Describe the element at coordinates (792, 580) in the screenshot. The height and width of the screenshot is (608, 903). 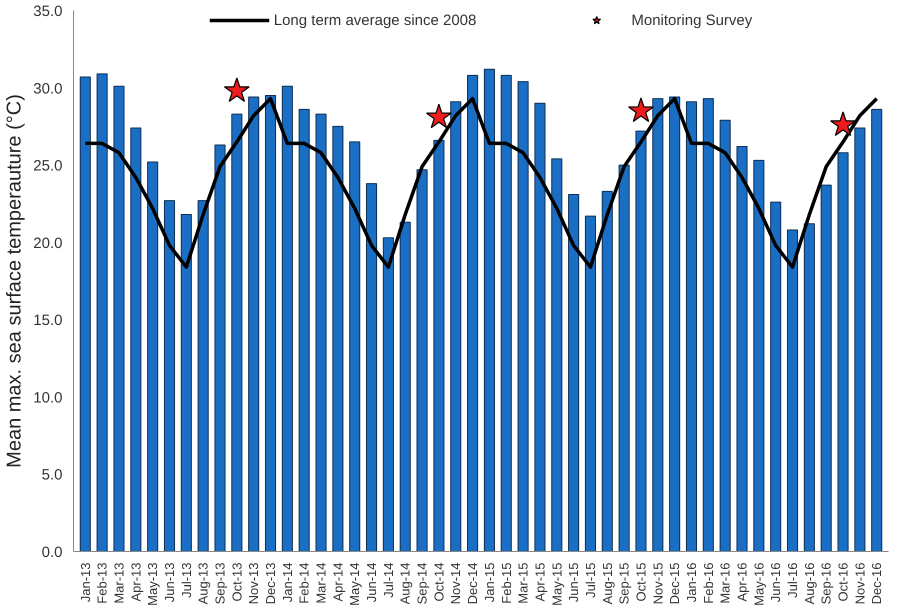
I see `x-tick-label: Jul-16` at that location.